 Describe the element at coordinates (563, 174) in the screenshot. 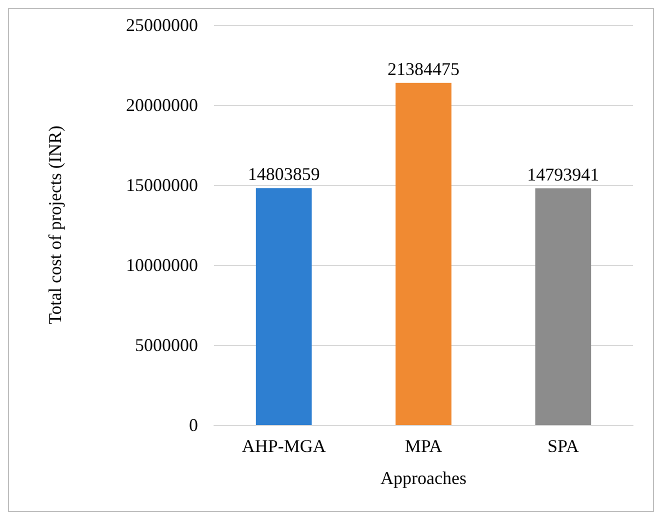

I see `data-label: 14793941` at that location.